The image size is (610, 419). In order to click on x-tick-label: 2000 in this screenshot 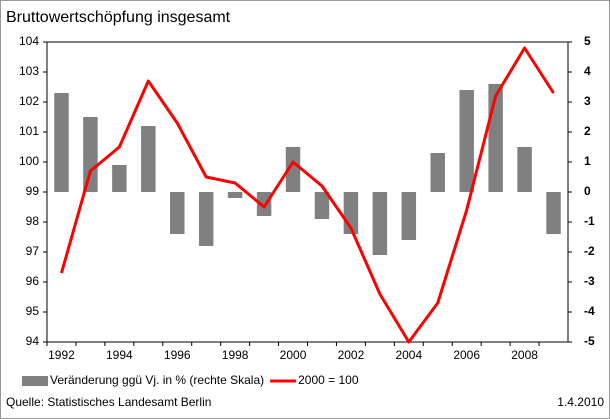, I will do `click(293, 355)`.